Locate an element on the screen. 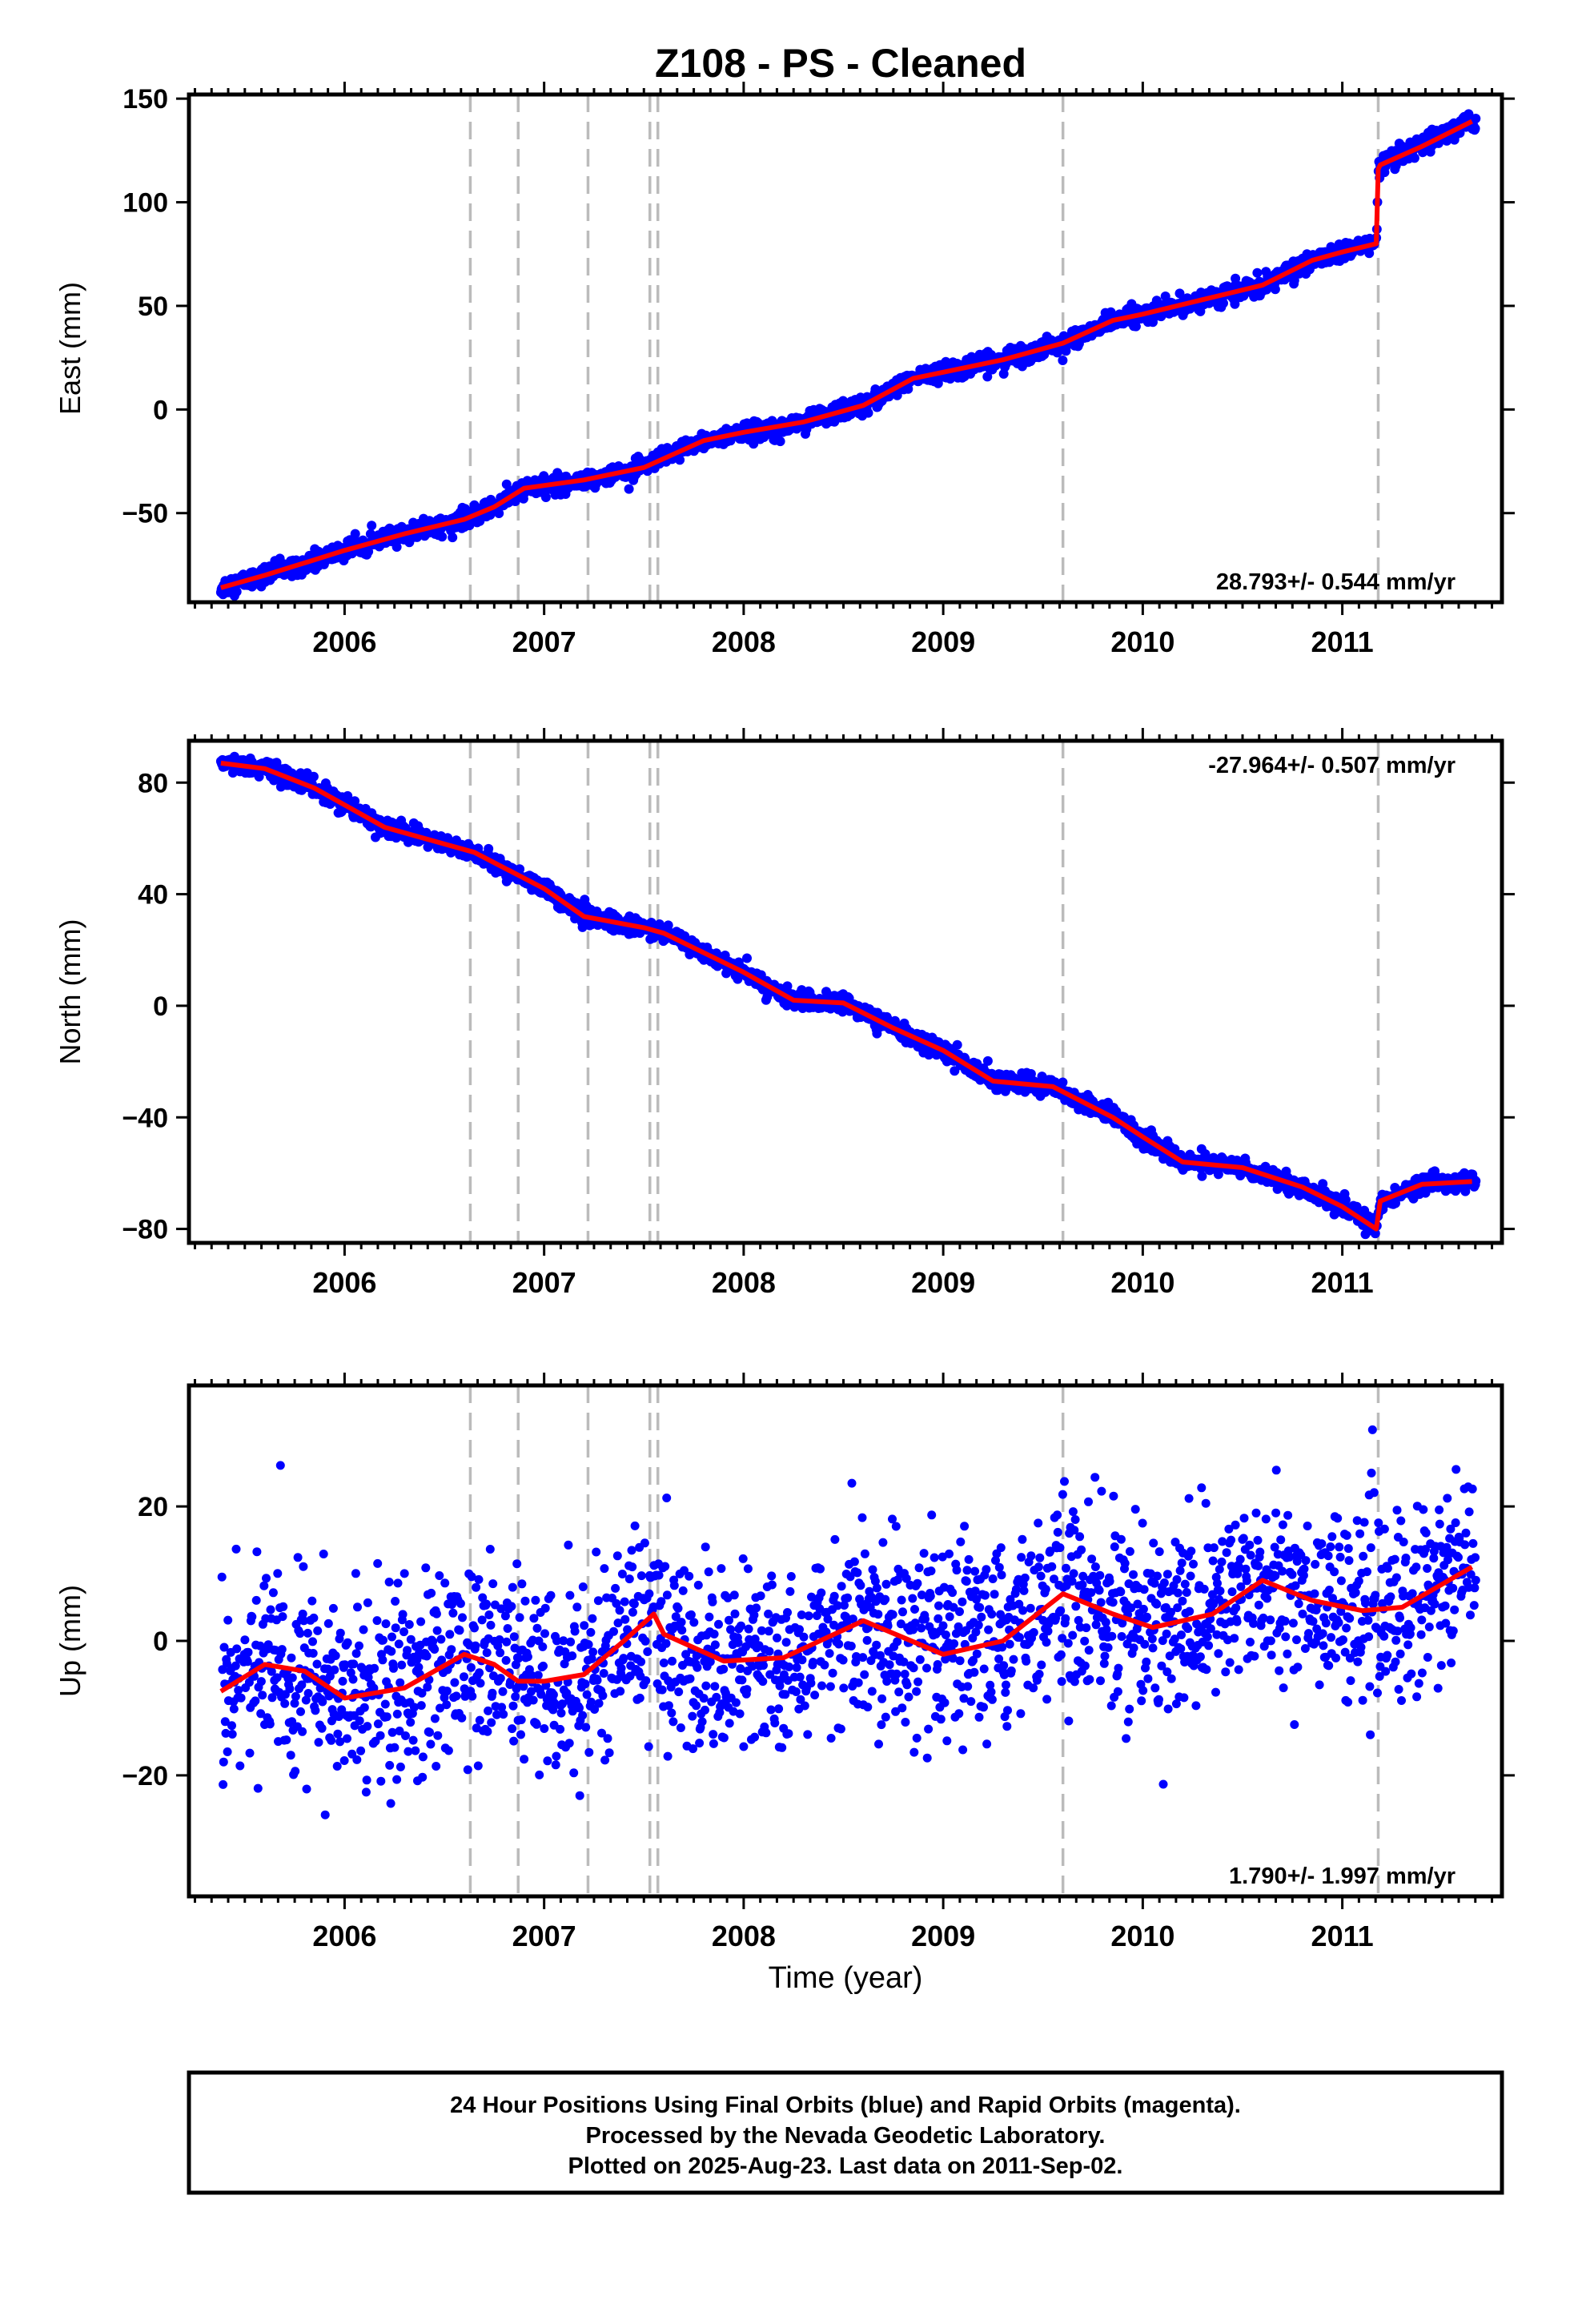  rate-label: 28.793+/- 0.544 mm/yr is located at coordinates (1336, 582).